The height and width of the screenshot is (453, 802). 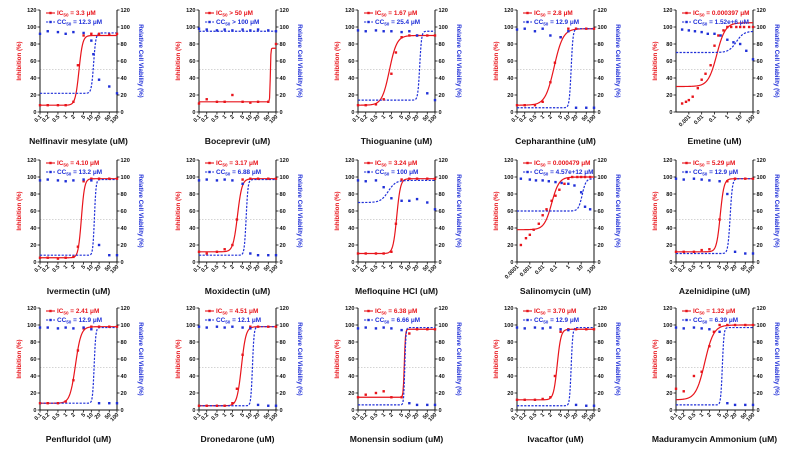 I want to click on chart-title: Boceprevir (uM), so click(x=238, y=141).